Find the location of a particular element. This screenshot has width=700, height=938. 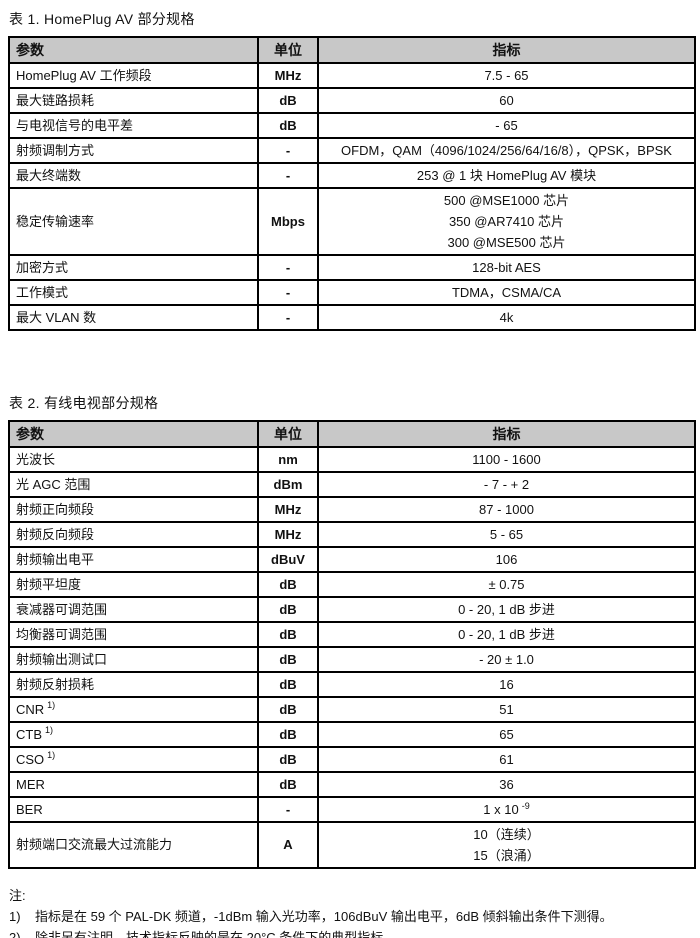

param-cell: 与电视信号的电平差 is located at coordinates (133, 125).